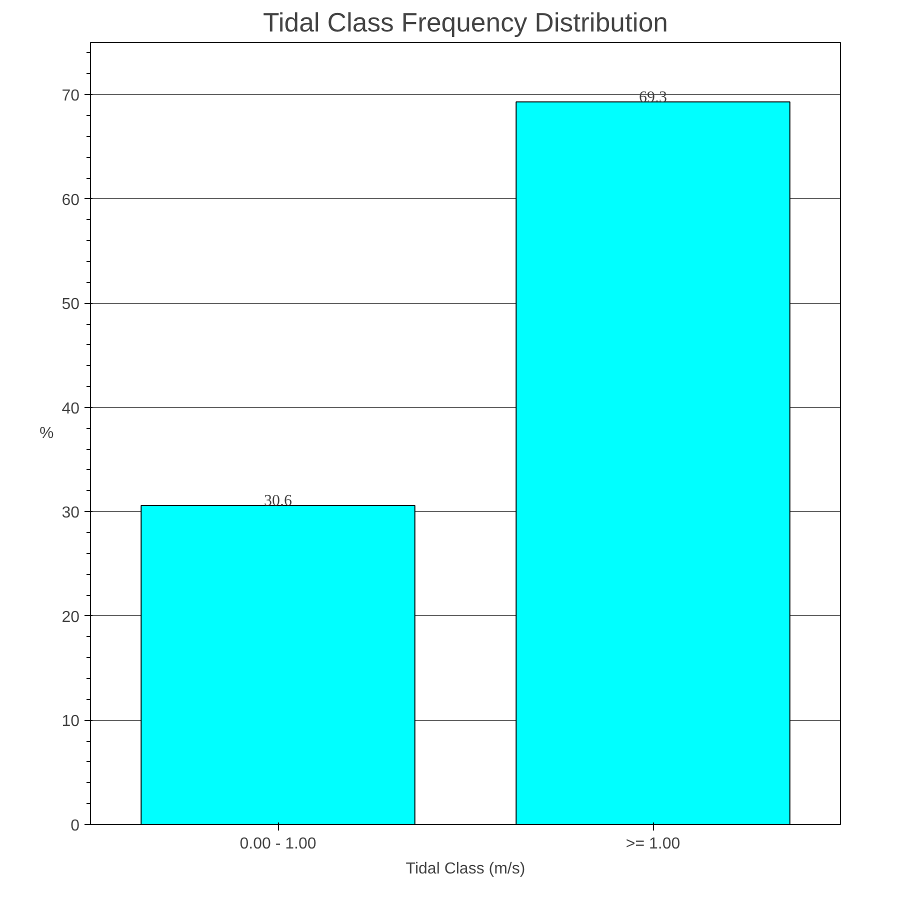 The width and height of the screenshot is (897, 900). Describe the element at coordinates (75, 826) in the screenshot. I see `y-tick-label: 0` at that location.